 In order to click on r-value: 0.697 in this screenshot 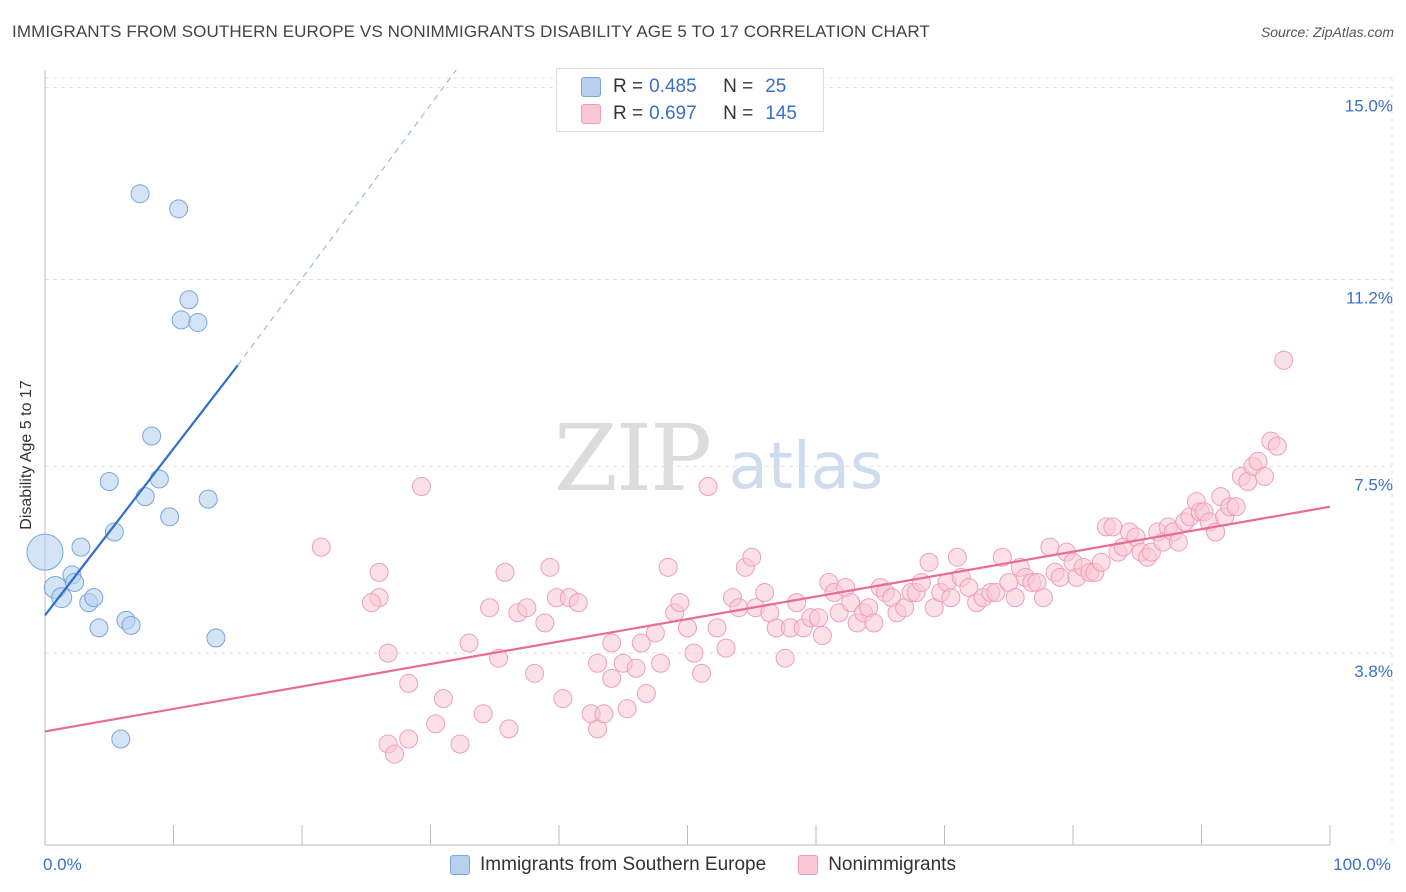, I will do `click(673, 113)`.